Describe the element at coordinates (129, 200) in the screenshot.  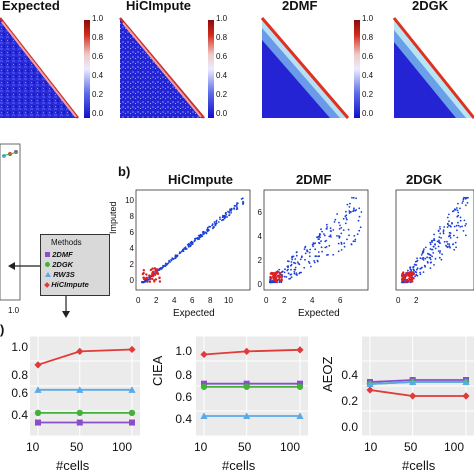
I see `ytick: 10` at that location.